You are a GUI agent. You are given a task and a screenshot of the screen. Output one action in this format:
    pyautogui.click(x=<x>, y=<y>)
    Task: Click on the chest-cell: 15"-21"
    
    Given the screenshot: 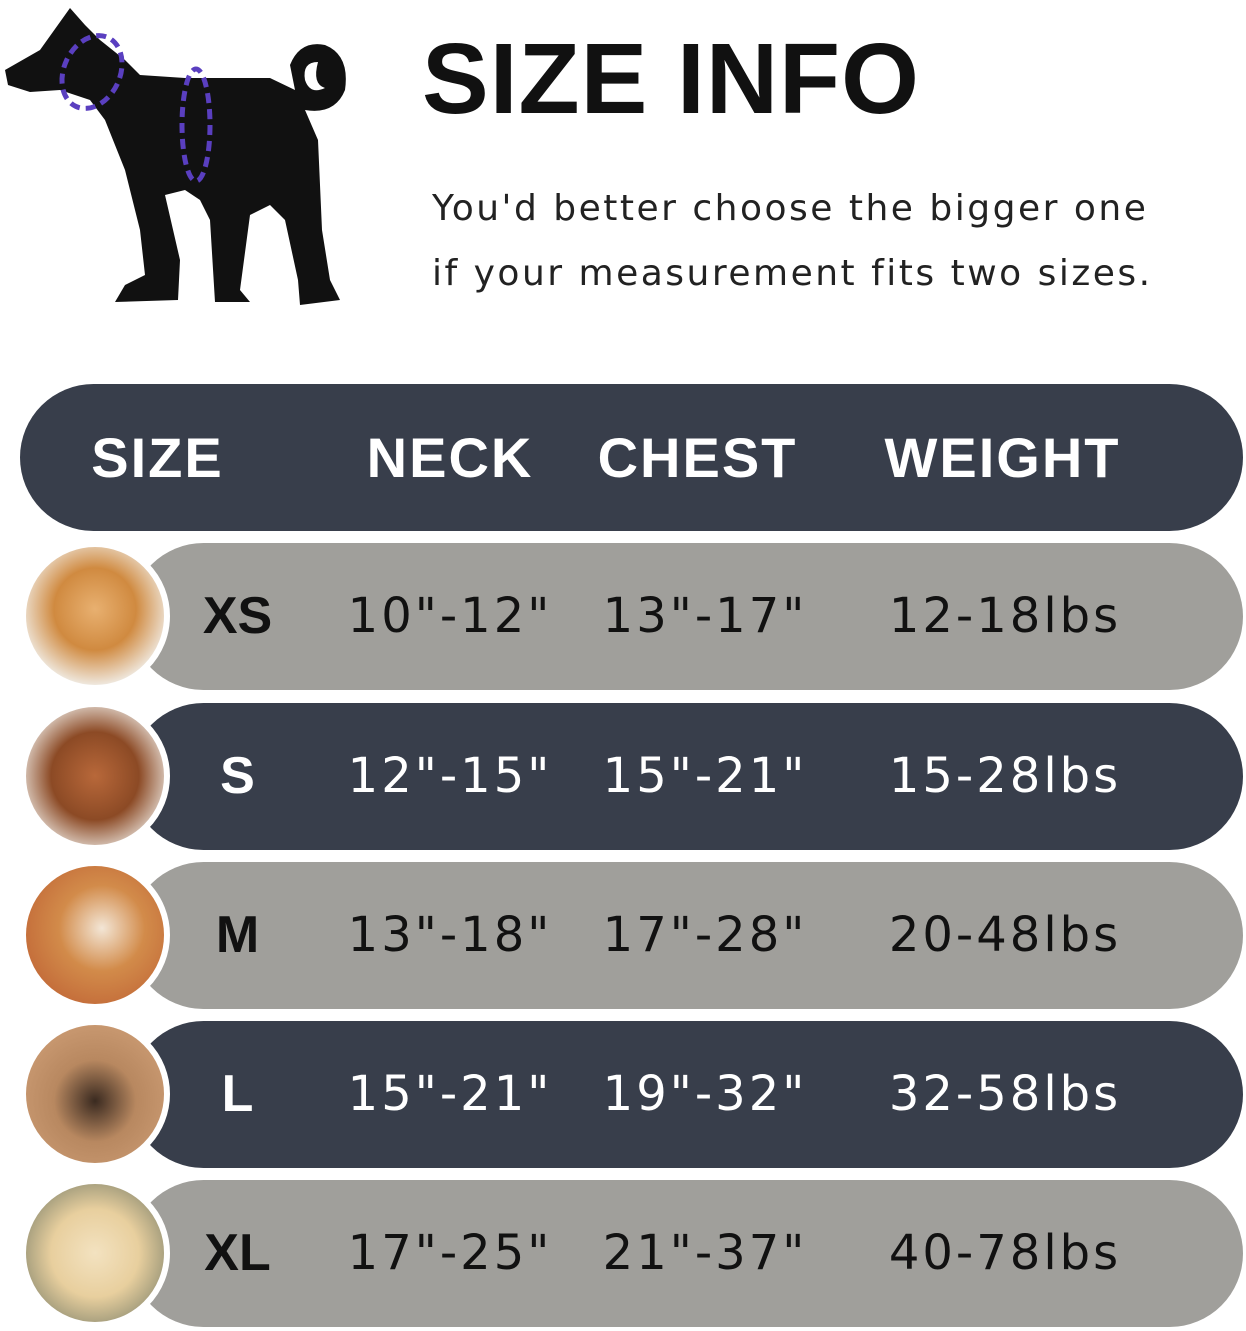 What is the action you would take?
    pyautogui.click(x=705, y=776)
    